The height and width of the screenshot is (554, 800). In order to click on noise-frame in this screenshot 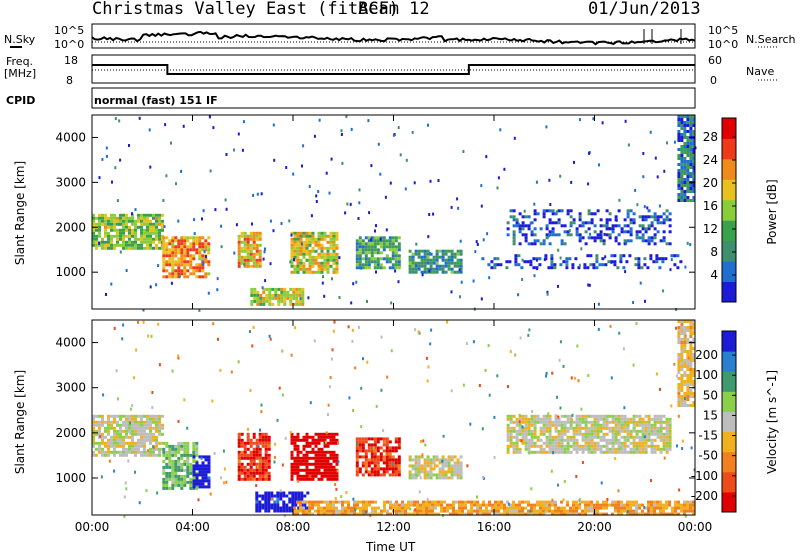, I will do `click(393, 36)`.